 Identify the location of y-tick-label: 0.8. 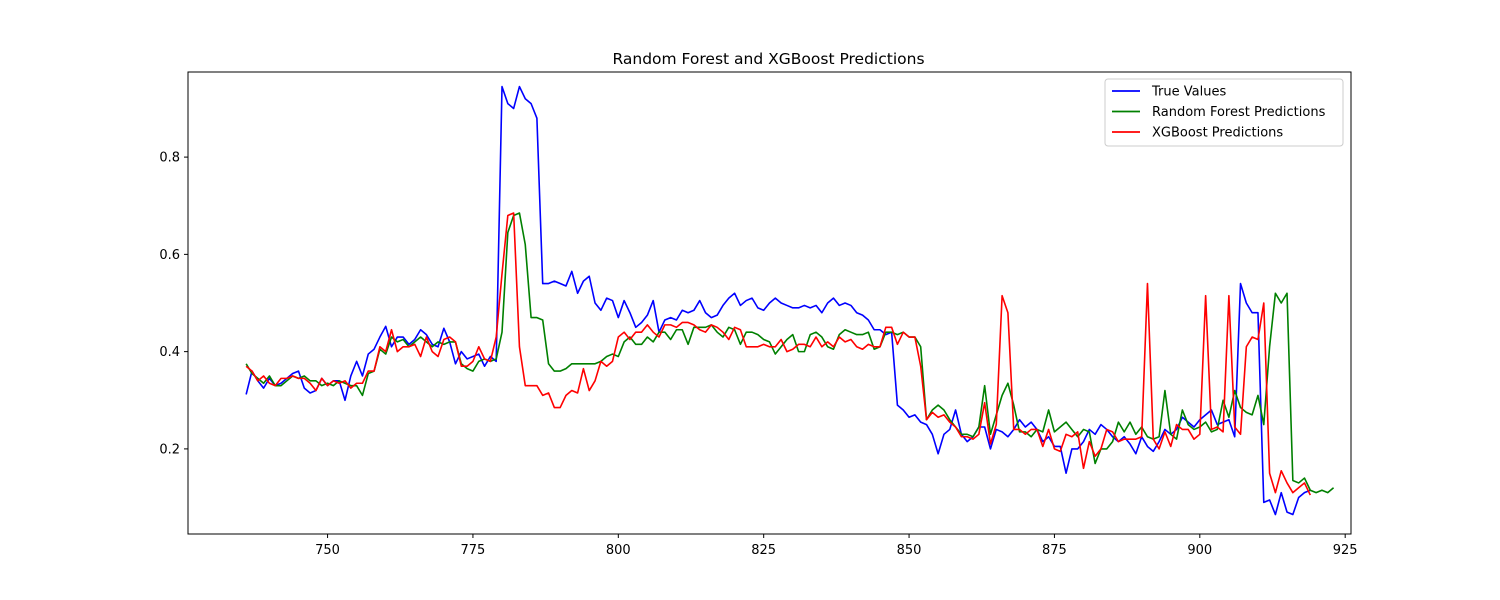
(169, 158).